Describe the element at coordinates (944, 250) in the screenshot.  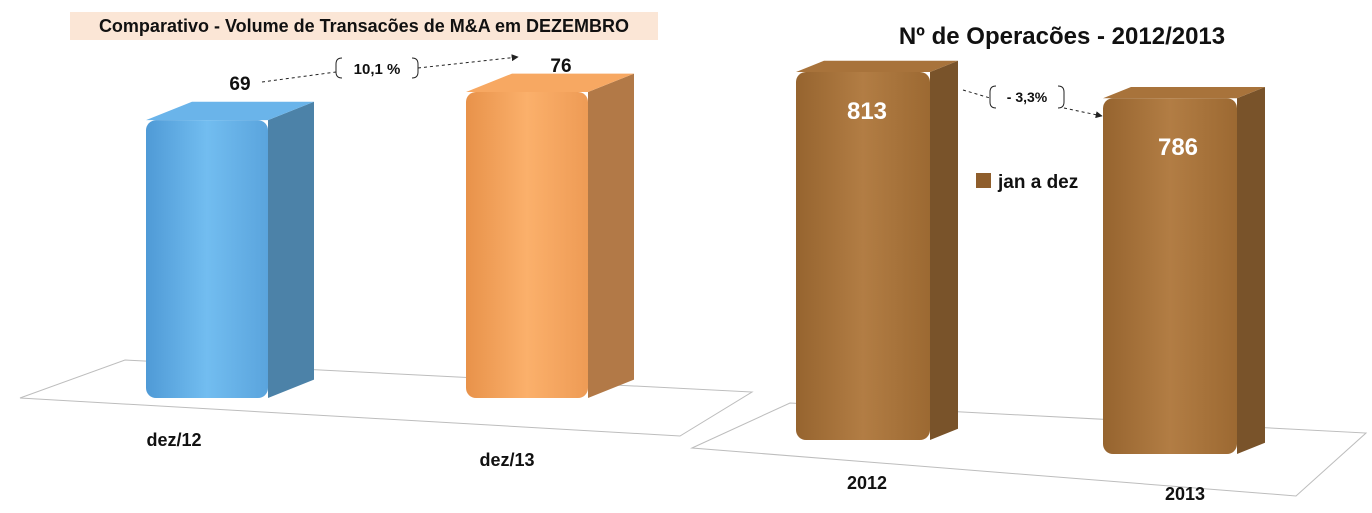
I see `right-bar-0-side` at that location.